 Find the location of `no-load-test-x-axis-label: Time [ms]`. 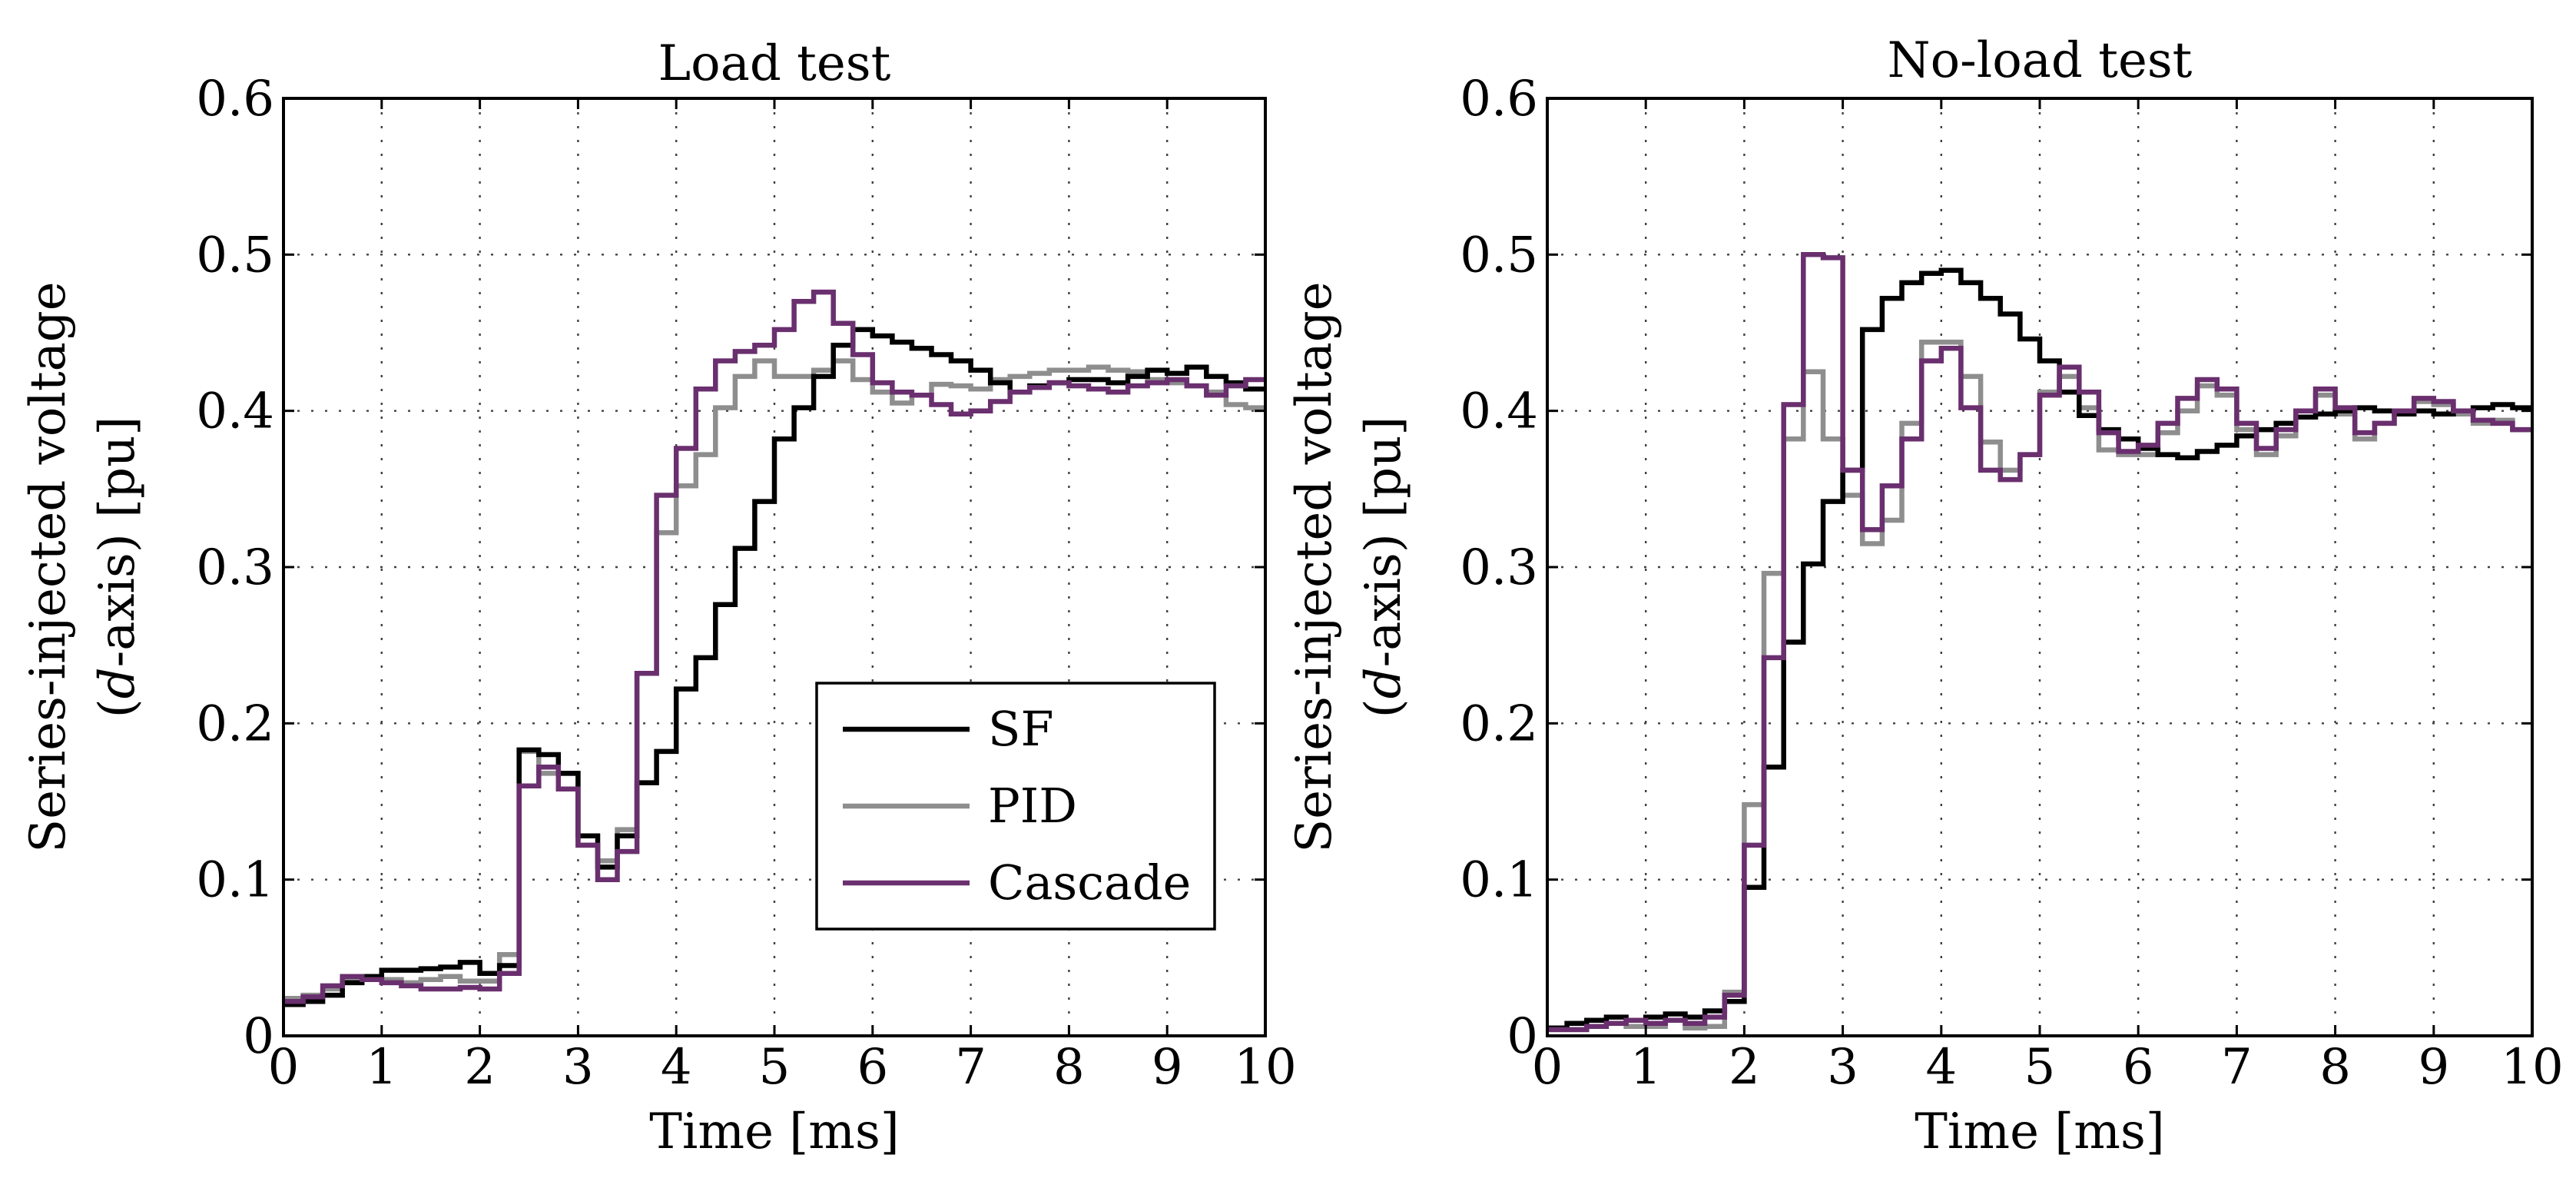

no-load-test-x-axis-label: Time [ms] is located at coordinates (2040, 1131).